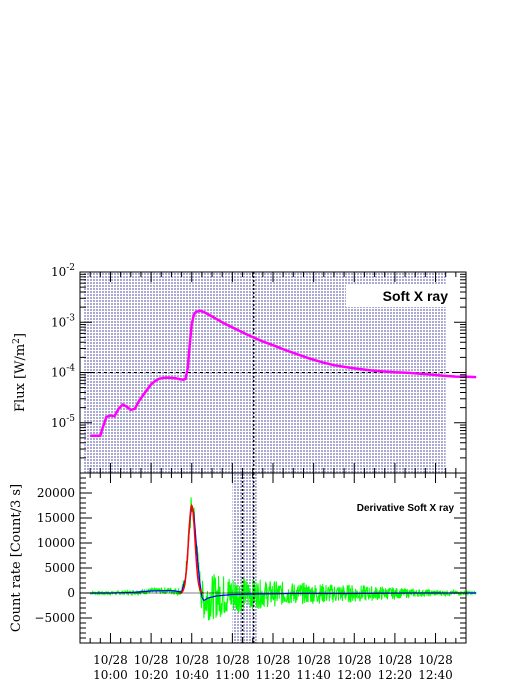 This screenshot has height=688, width=532. Describe the element at coordinates (16, 558) in the screenshot. I see `bottom-y-axis-label: Count rate [Count/3 s]` at that location.